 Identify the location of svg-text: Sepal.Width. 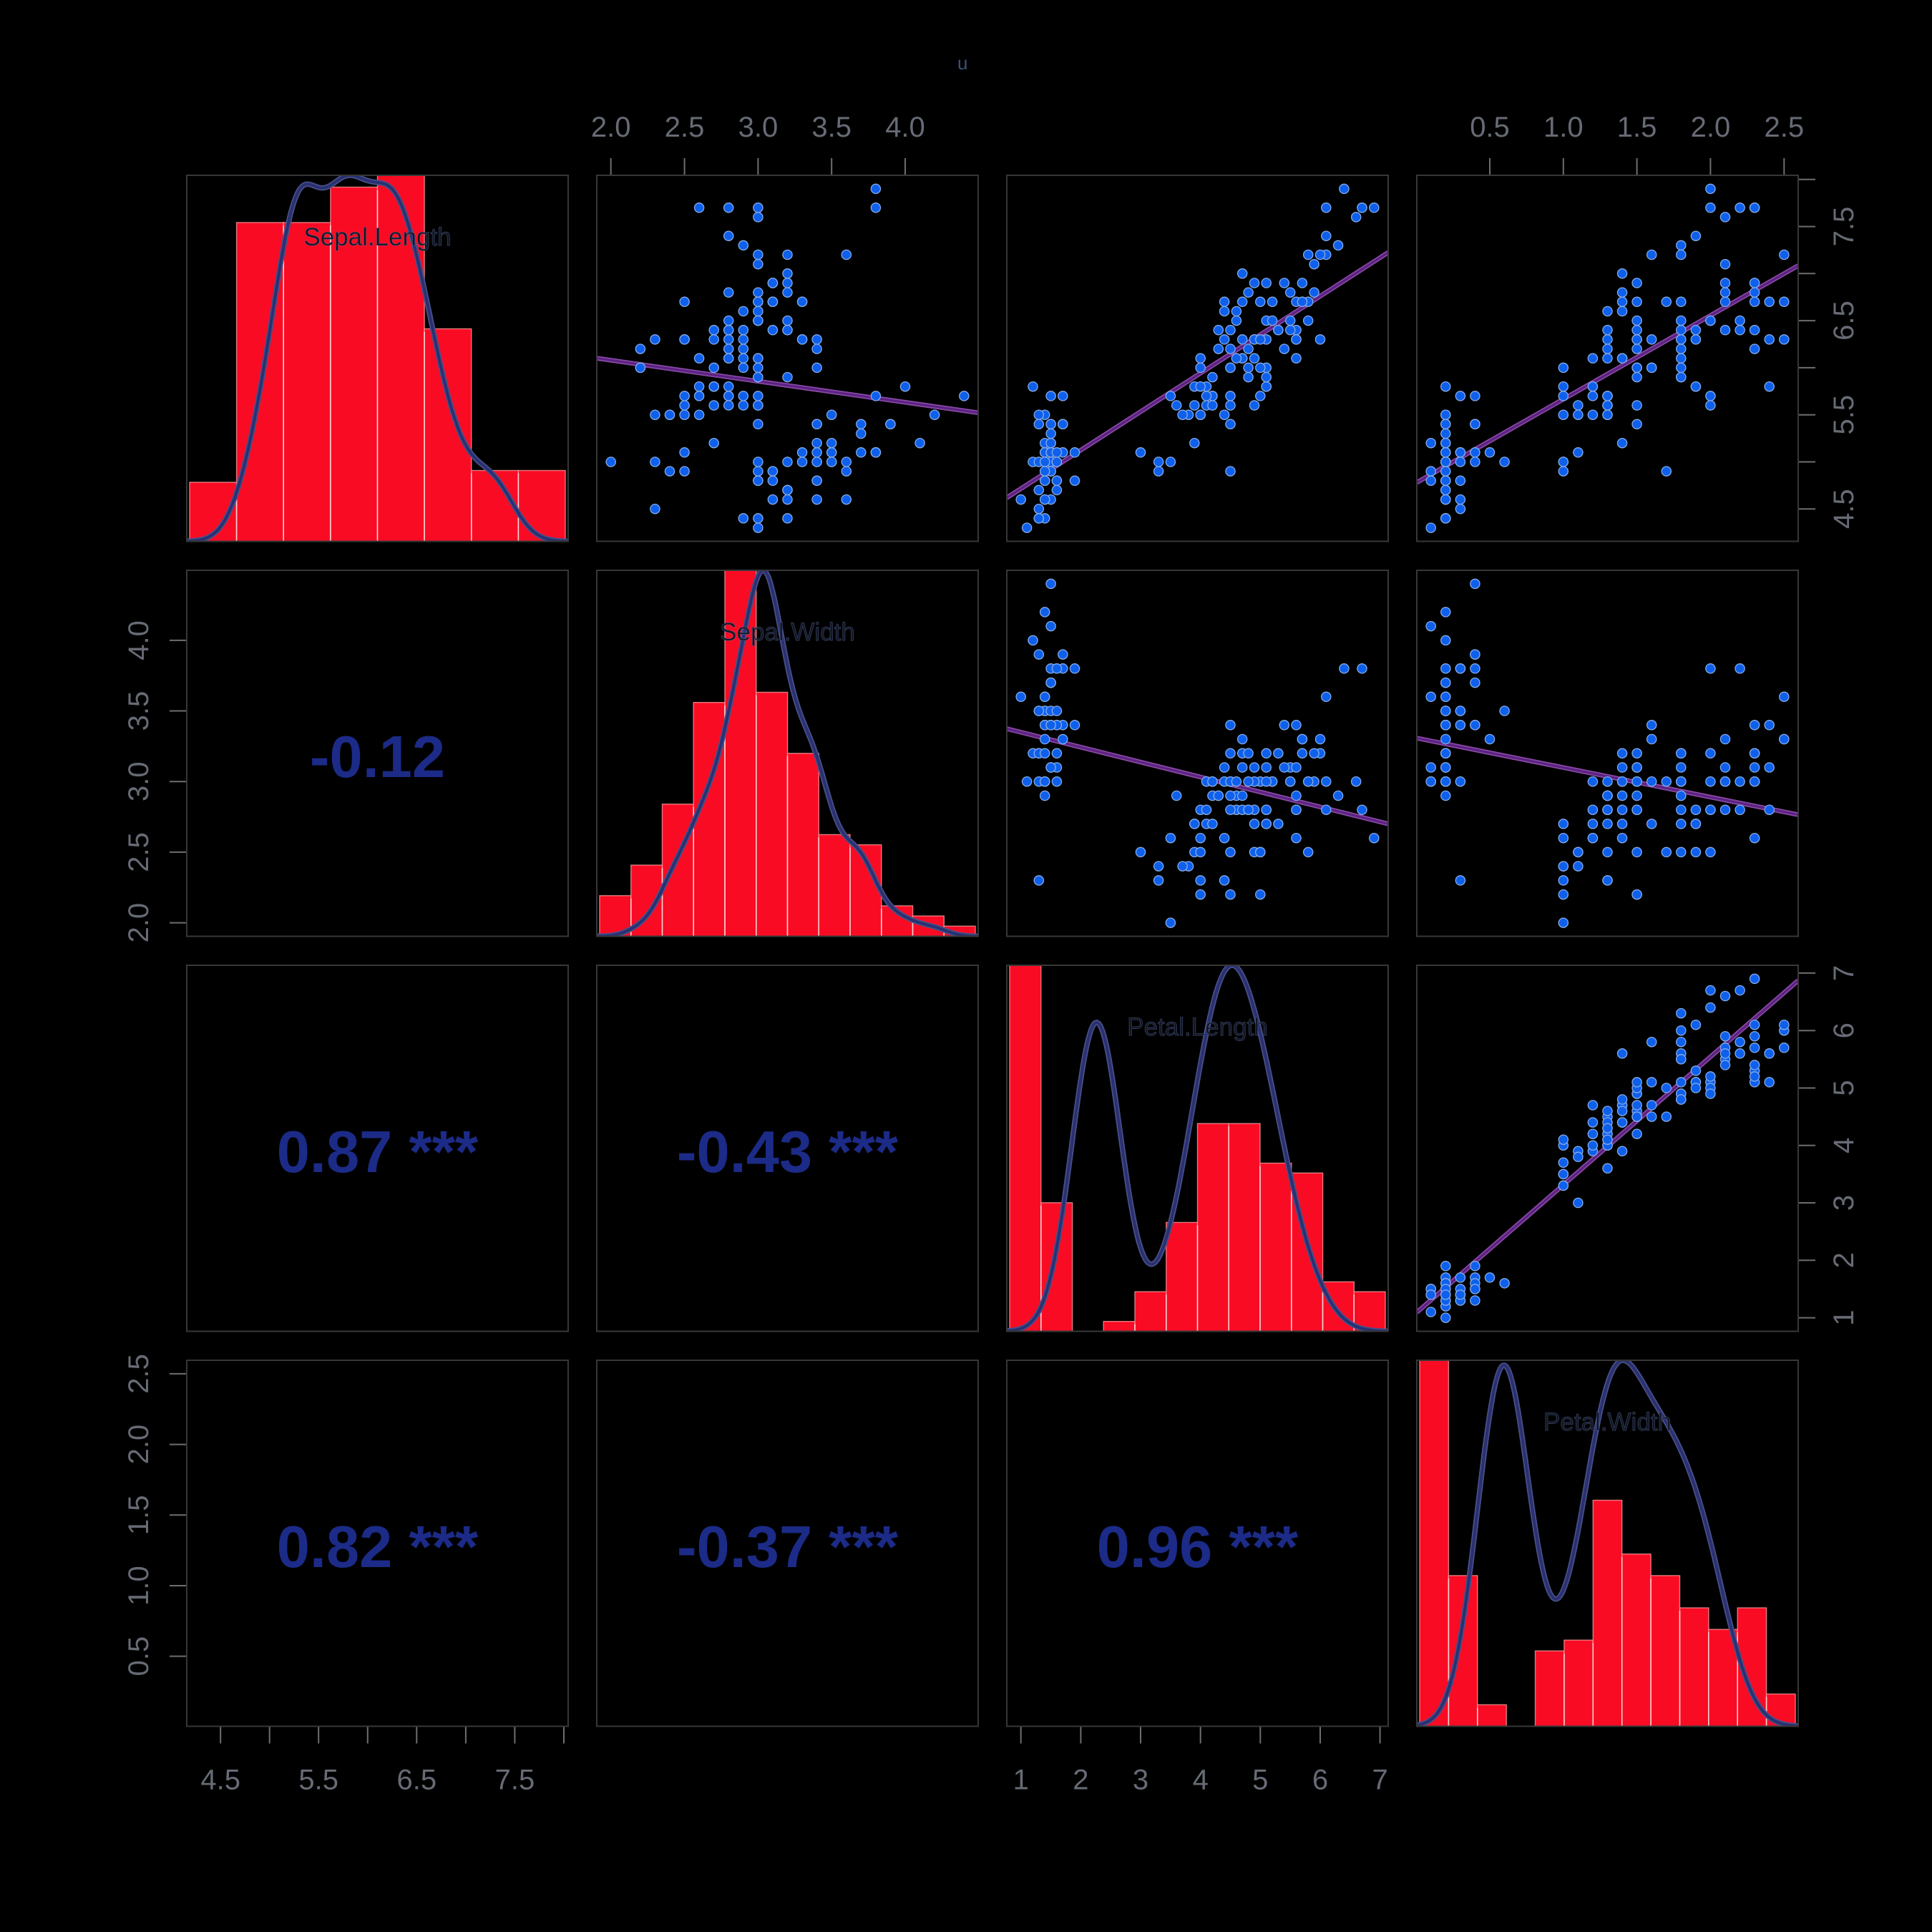
(788, 632).